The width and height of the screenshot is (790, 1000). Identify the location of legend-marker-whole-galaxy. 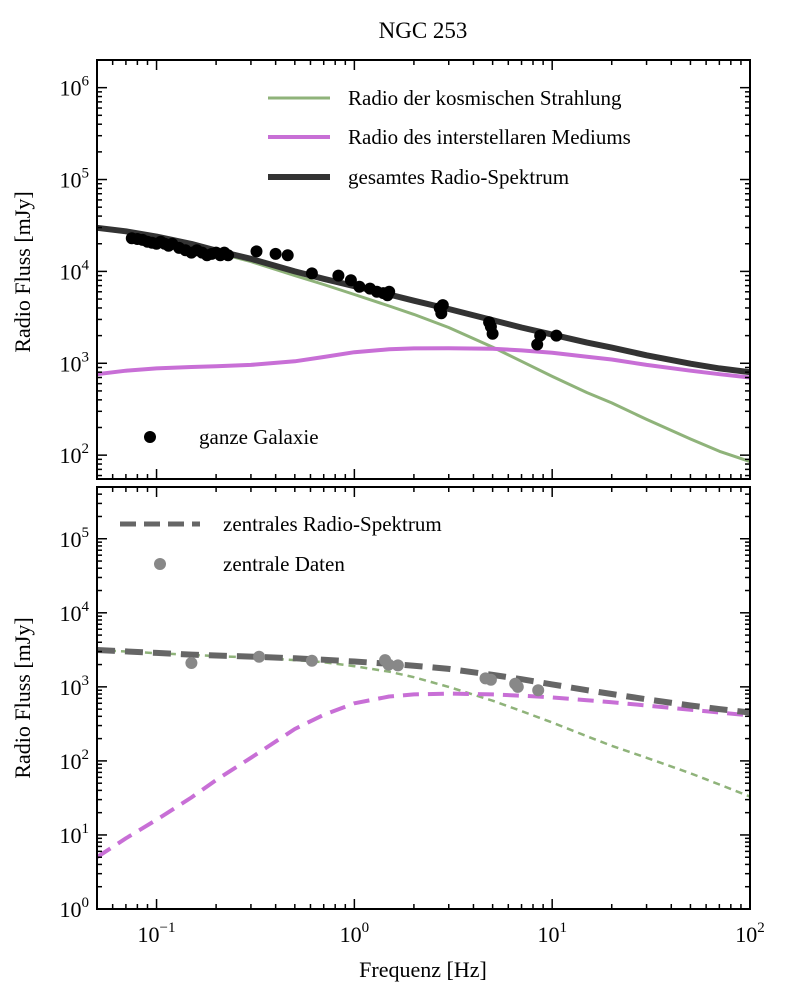
(150, 437).